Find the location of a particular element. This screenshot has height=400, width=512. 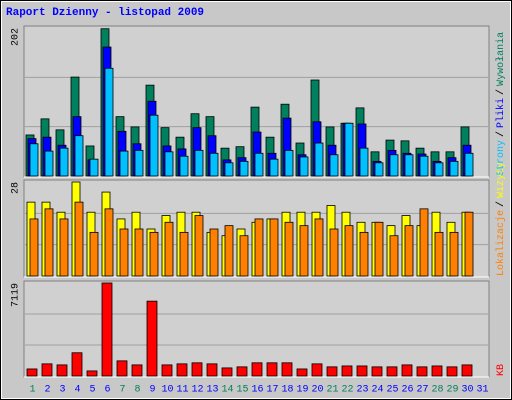

chart-title: Raport Dzienny - listopad 2009 is located at coordinates (105, 13).